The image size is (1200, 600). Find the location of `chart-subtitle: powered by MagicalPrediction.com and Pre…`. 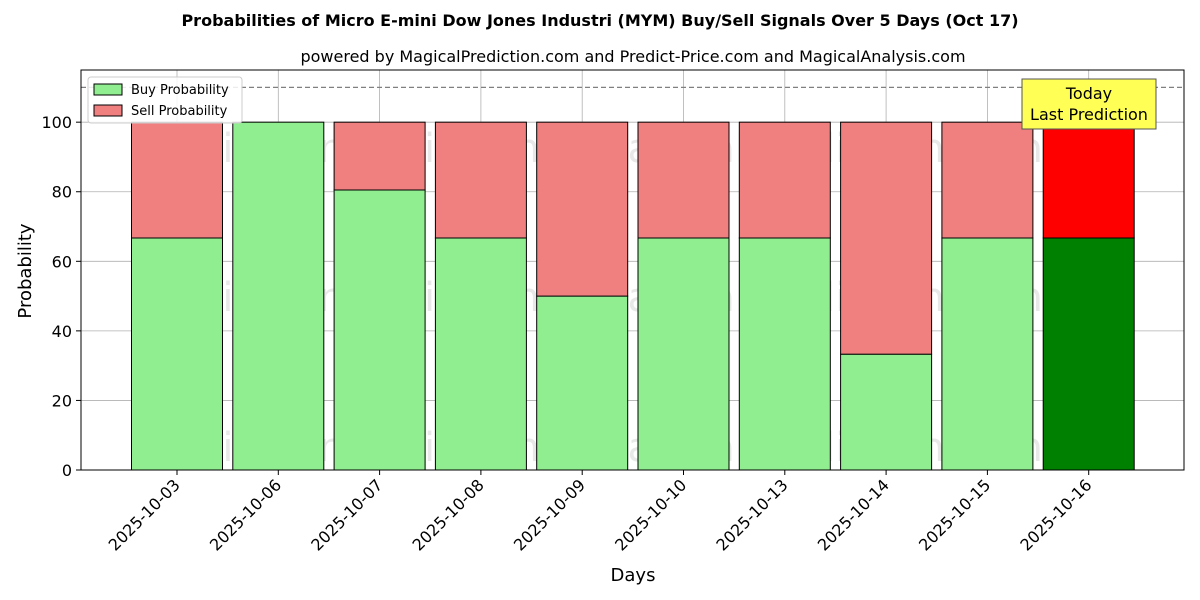

chart-subtitle: powered by MagicalPrediction.com and Pre… is located at coordinates (632, 56).